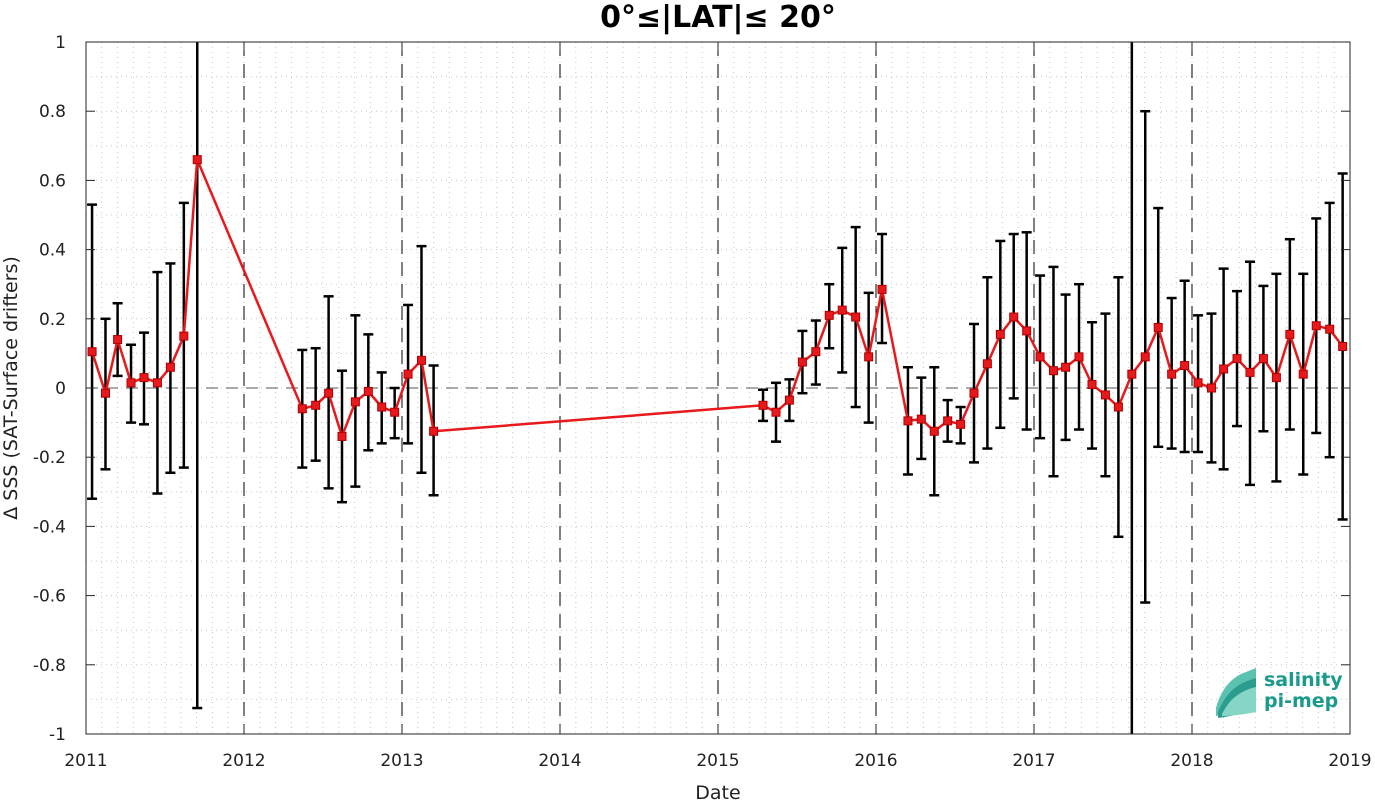  Describe the element at coordinates (875, 761) in the screenshot. I see `x-tick-label: 2016` at that location.